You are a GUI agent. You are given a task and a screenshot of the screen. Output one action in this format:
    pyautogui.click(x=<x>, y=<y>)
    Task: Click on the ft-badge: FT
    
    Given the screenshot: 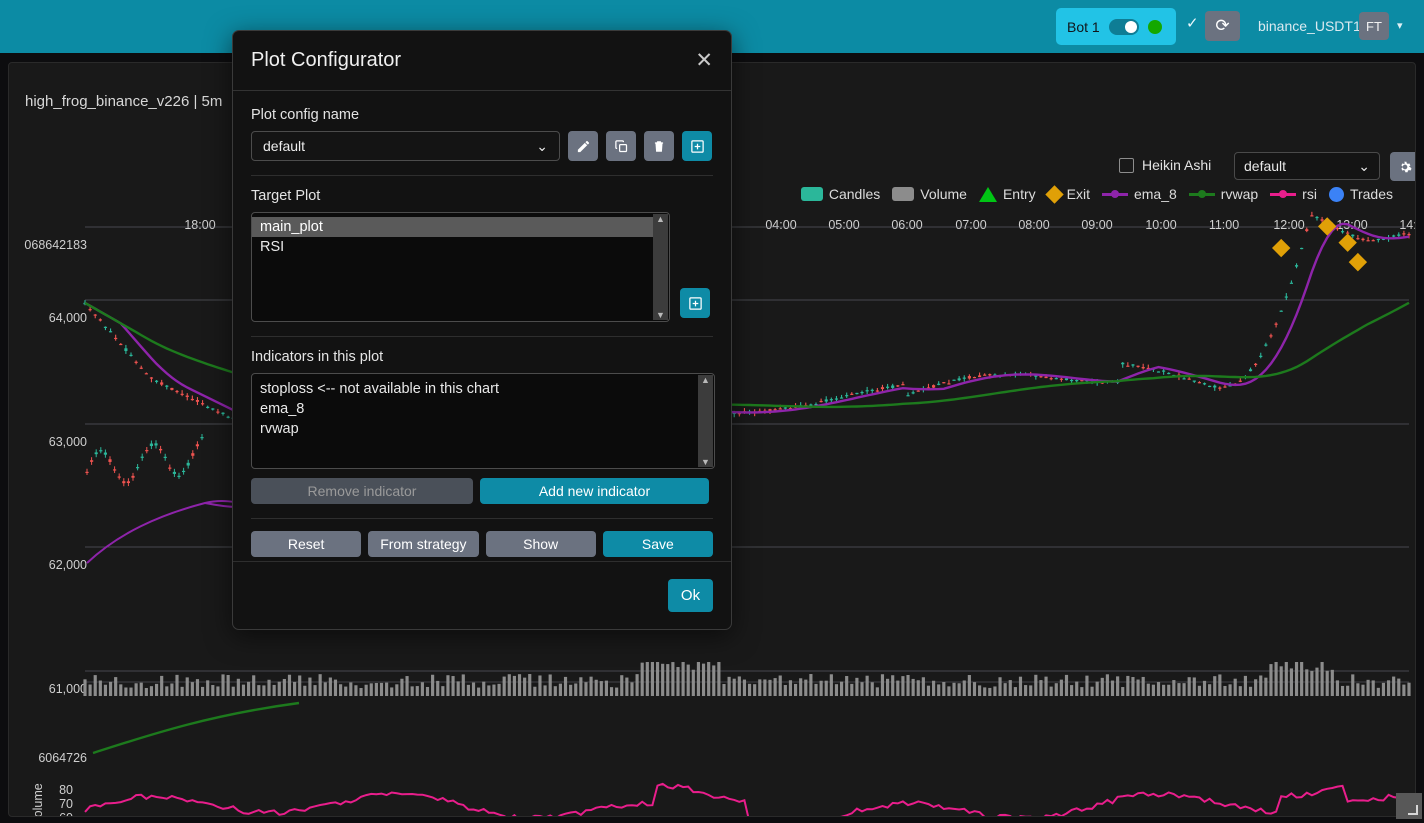 What is the action you would take?
    pyautogui.click(x=1374, y=26)
    